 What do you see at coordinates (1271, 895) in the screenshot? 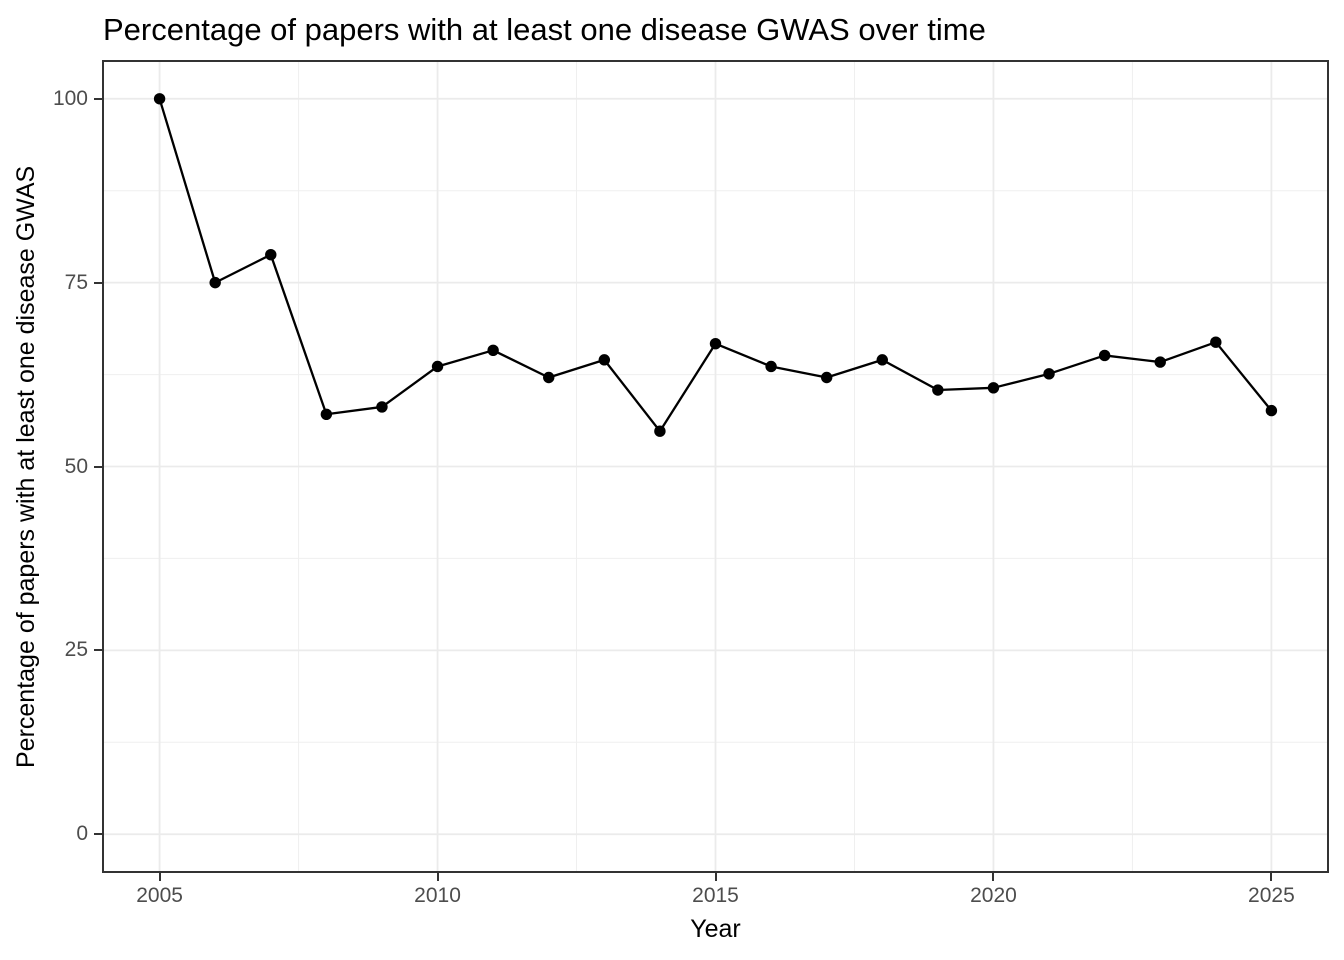
I see `x-axis-tick-label: 2025` at bounding box center [1271, 895].